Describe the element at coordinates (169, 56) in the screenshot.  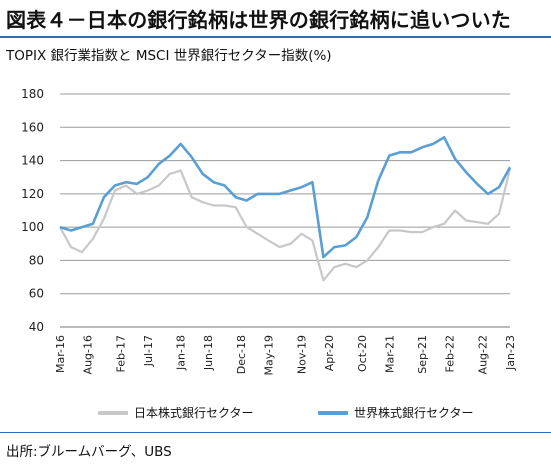
I see `chart-subtitle: TOPIX 銀行業指数と MSCI 世界銀行セクター指数(%)` at that location.